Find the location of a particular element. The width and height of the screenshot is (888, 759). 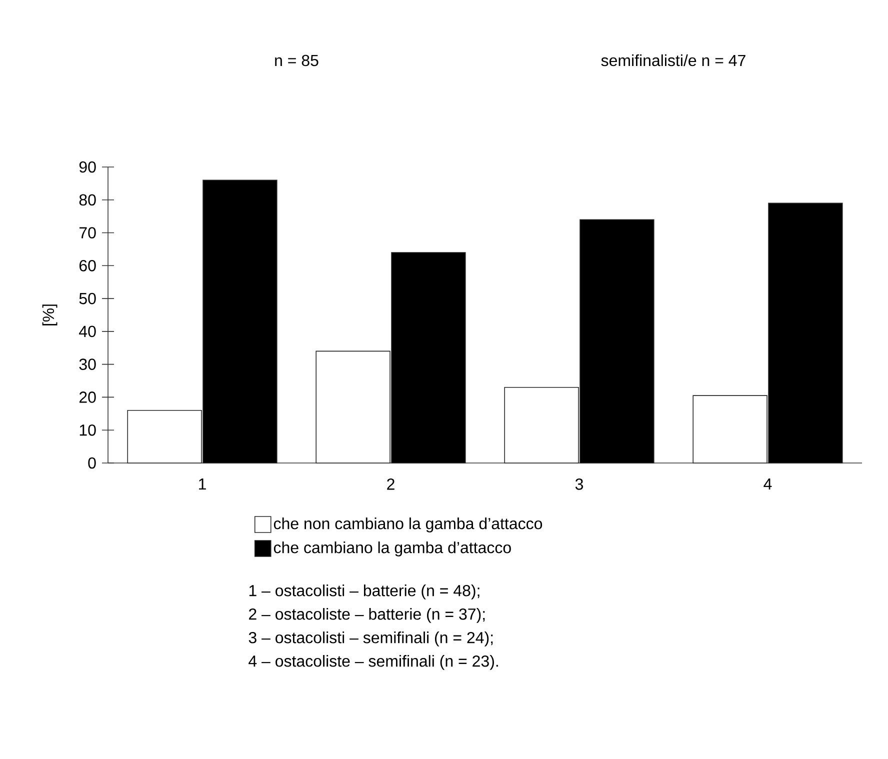

text: n = 85 is located at coordinates (296, 60).